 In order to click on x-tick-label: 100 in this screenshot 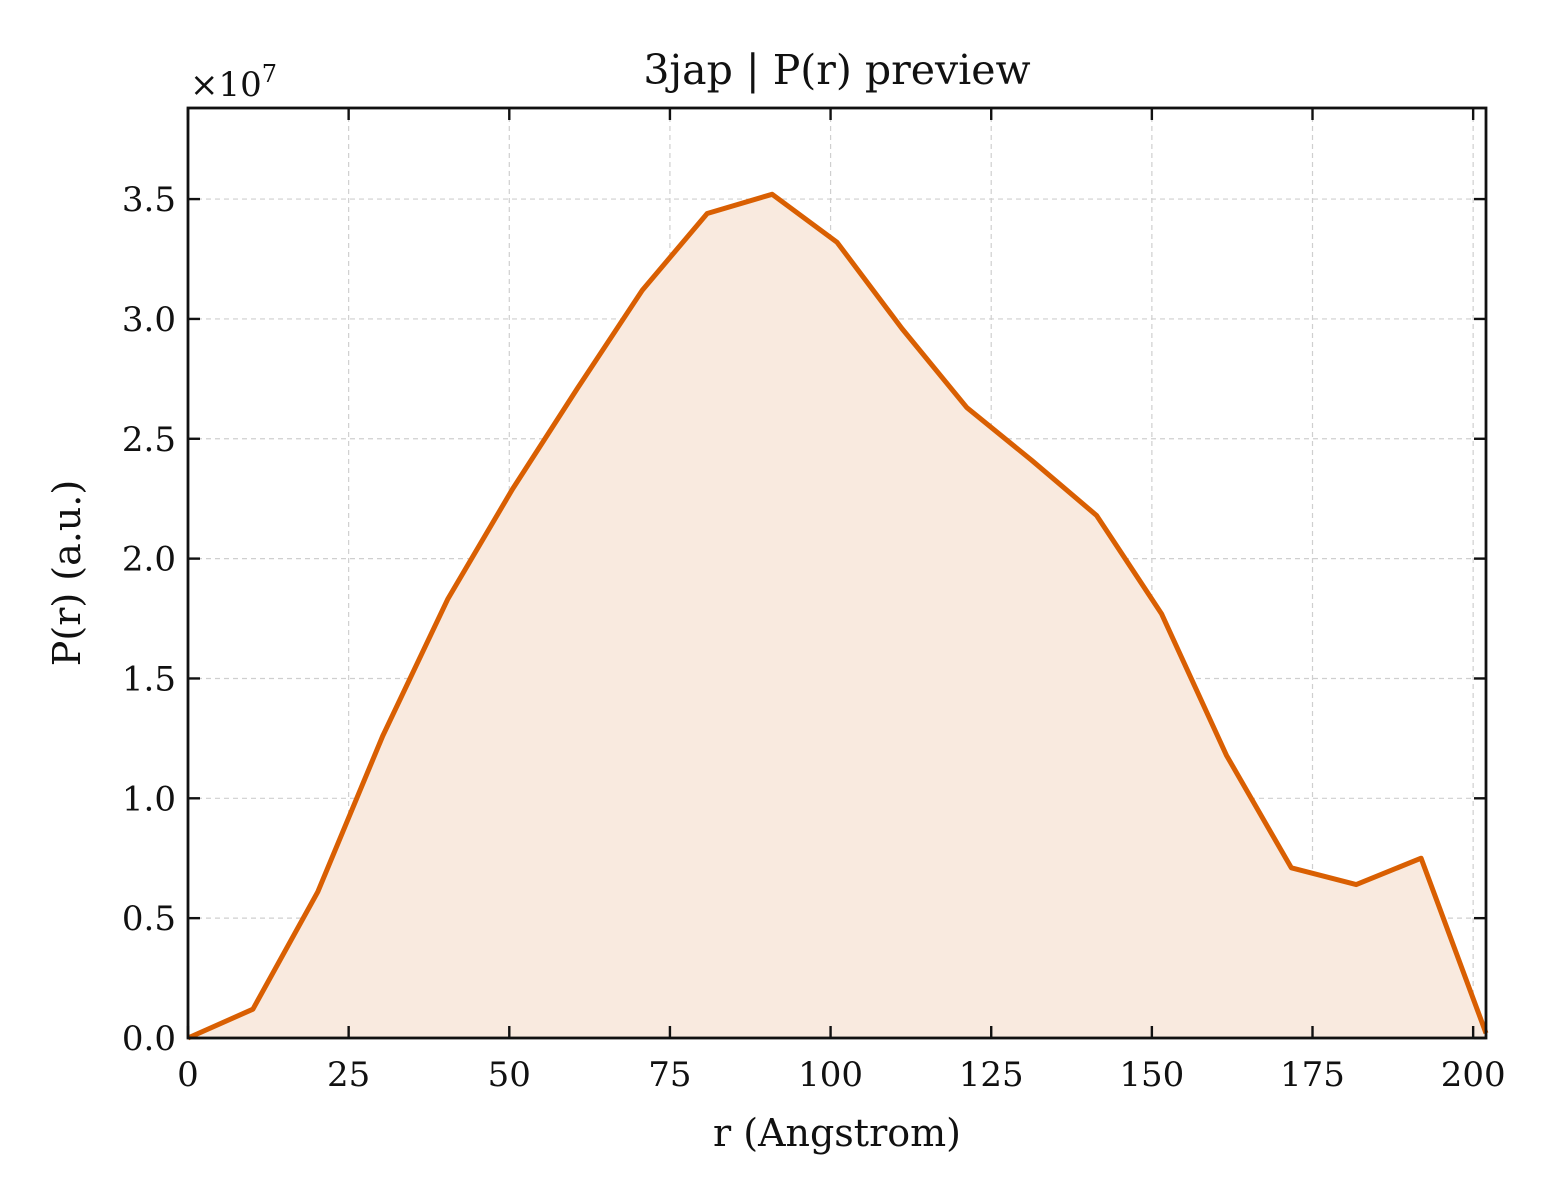, I will do `click(830, 1075)`.